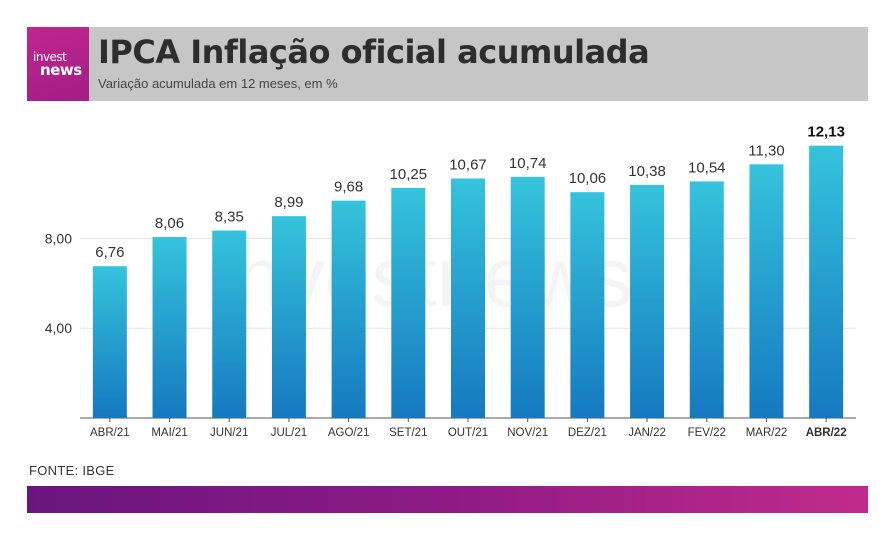 Image resolution: width=895 pixels, height=540 pixels. Describe the element at coordinates (826, 433) in the screenshot. I see `x-tick-label: ABR/22` at that location.